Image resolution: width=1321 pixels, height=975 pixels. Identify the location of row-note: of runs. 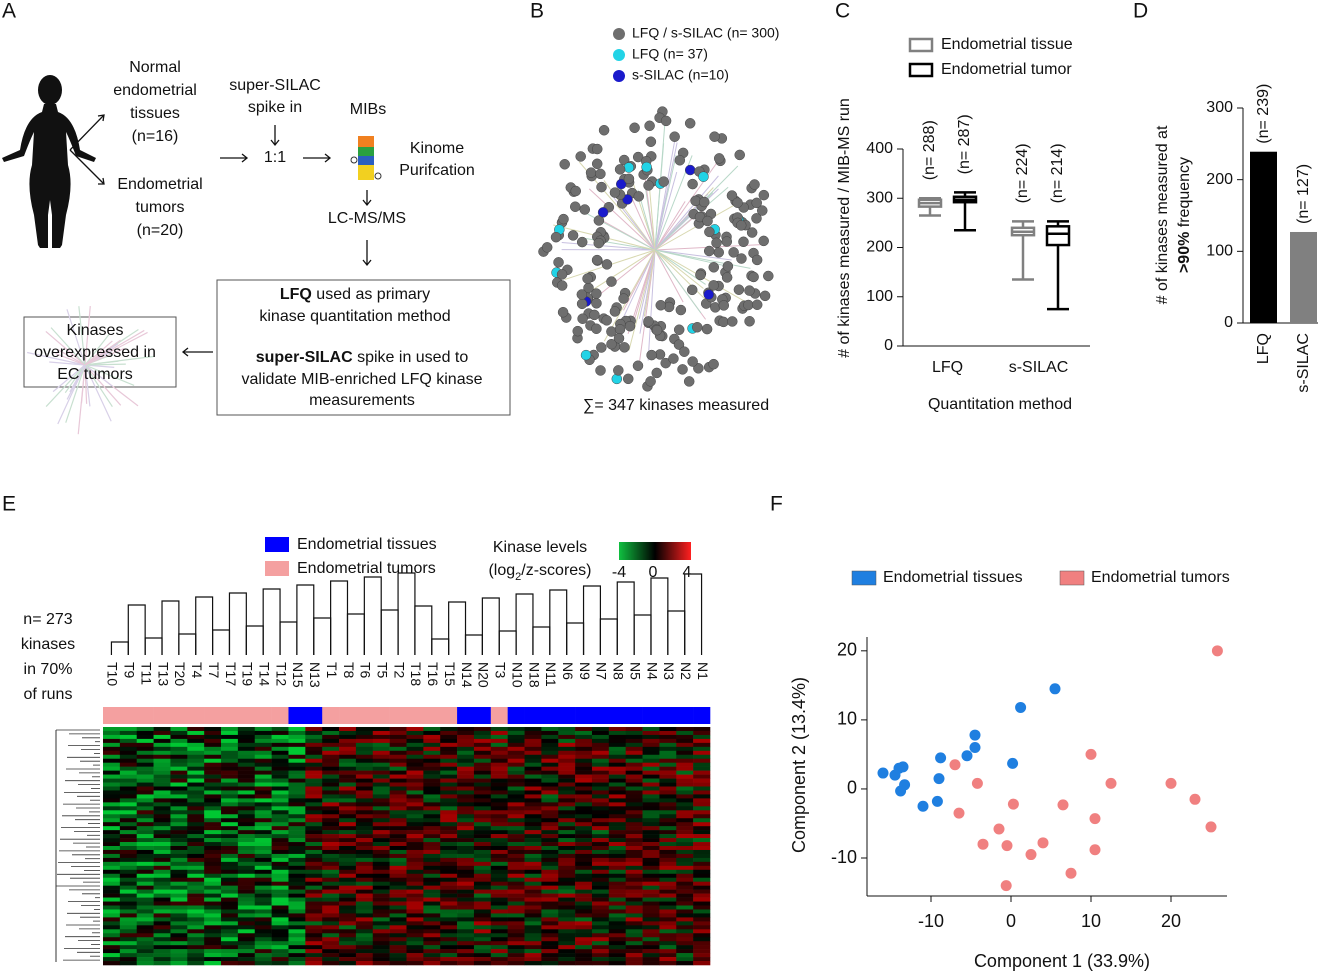
(48, 694).